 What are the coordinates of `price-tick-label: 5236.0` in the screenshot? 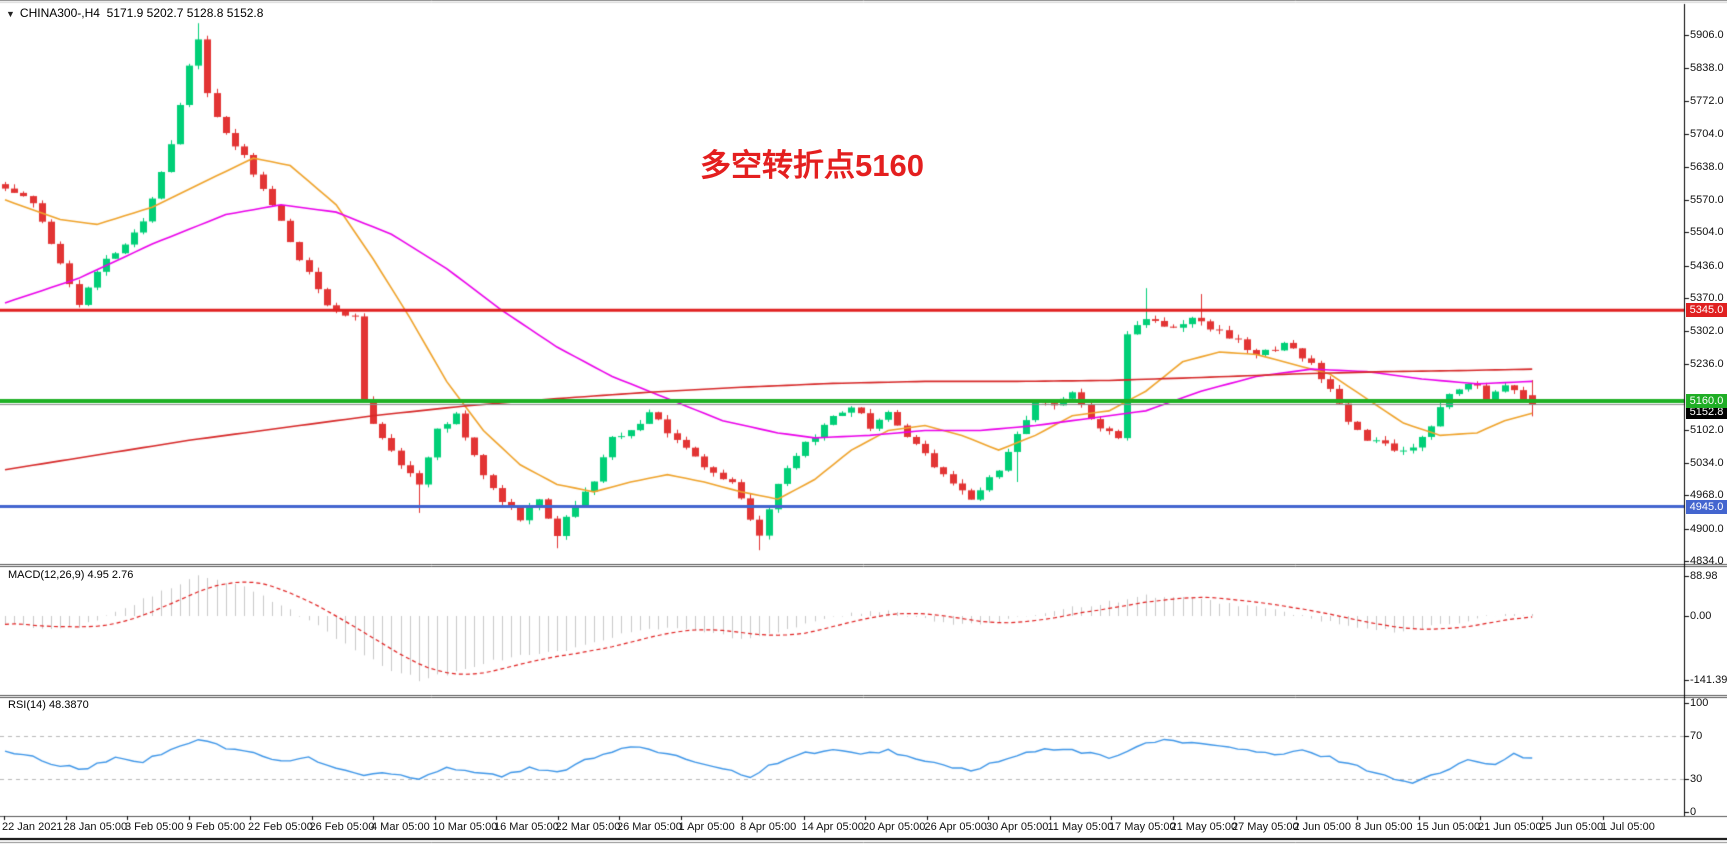 It's located at (1707, 363).